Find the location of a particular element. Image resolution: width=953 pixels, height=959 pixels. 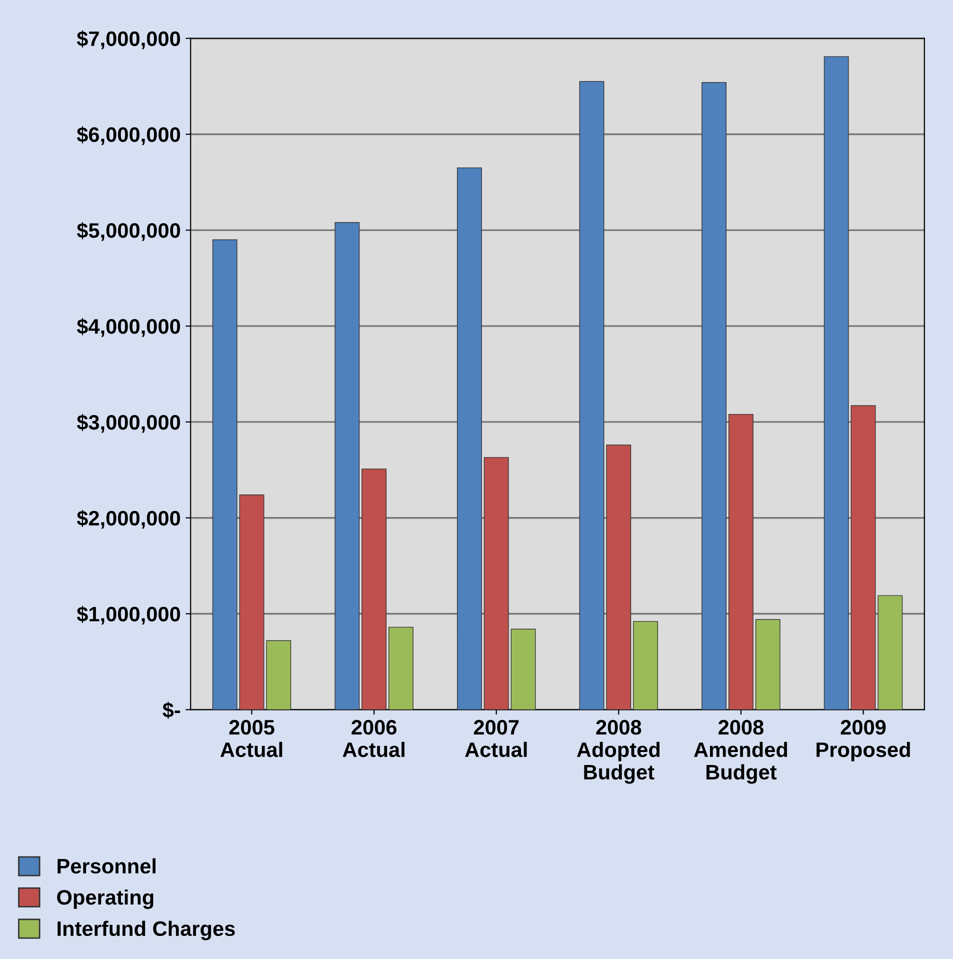

y-tick-label: $1,000,000 is located at coordinates (128, 615).